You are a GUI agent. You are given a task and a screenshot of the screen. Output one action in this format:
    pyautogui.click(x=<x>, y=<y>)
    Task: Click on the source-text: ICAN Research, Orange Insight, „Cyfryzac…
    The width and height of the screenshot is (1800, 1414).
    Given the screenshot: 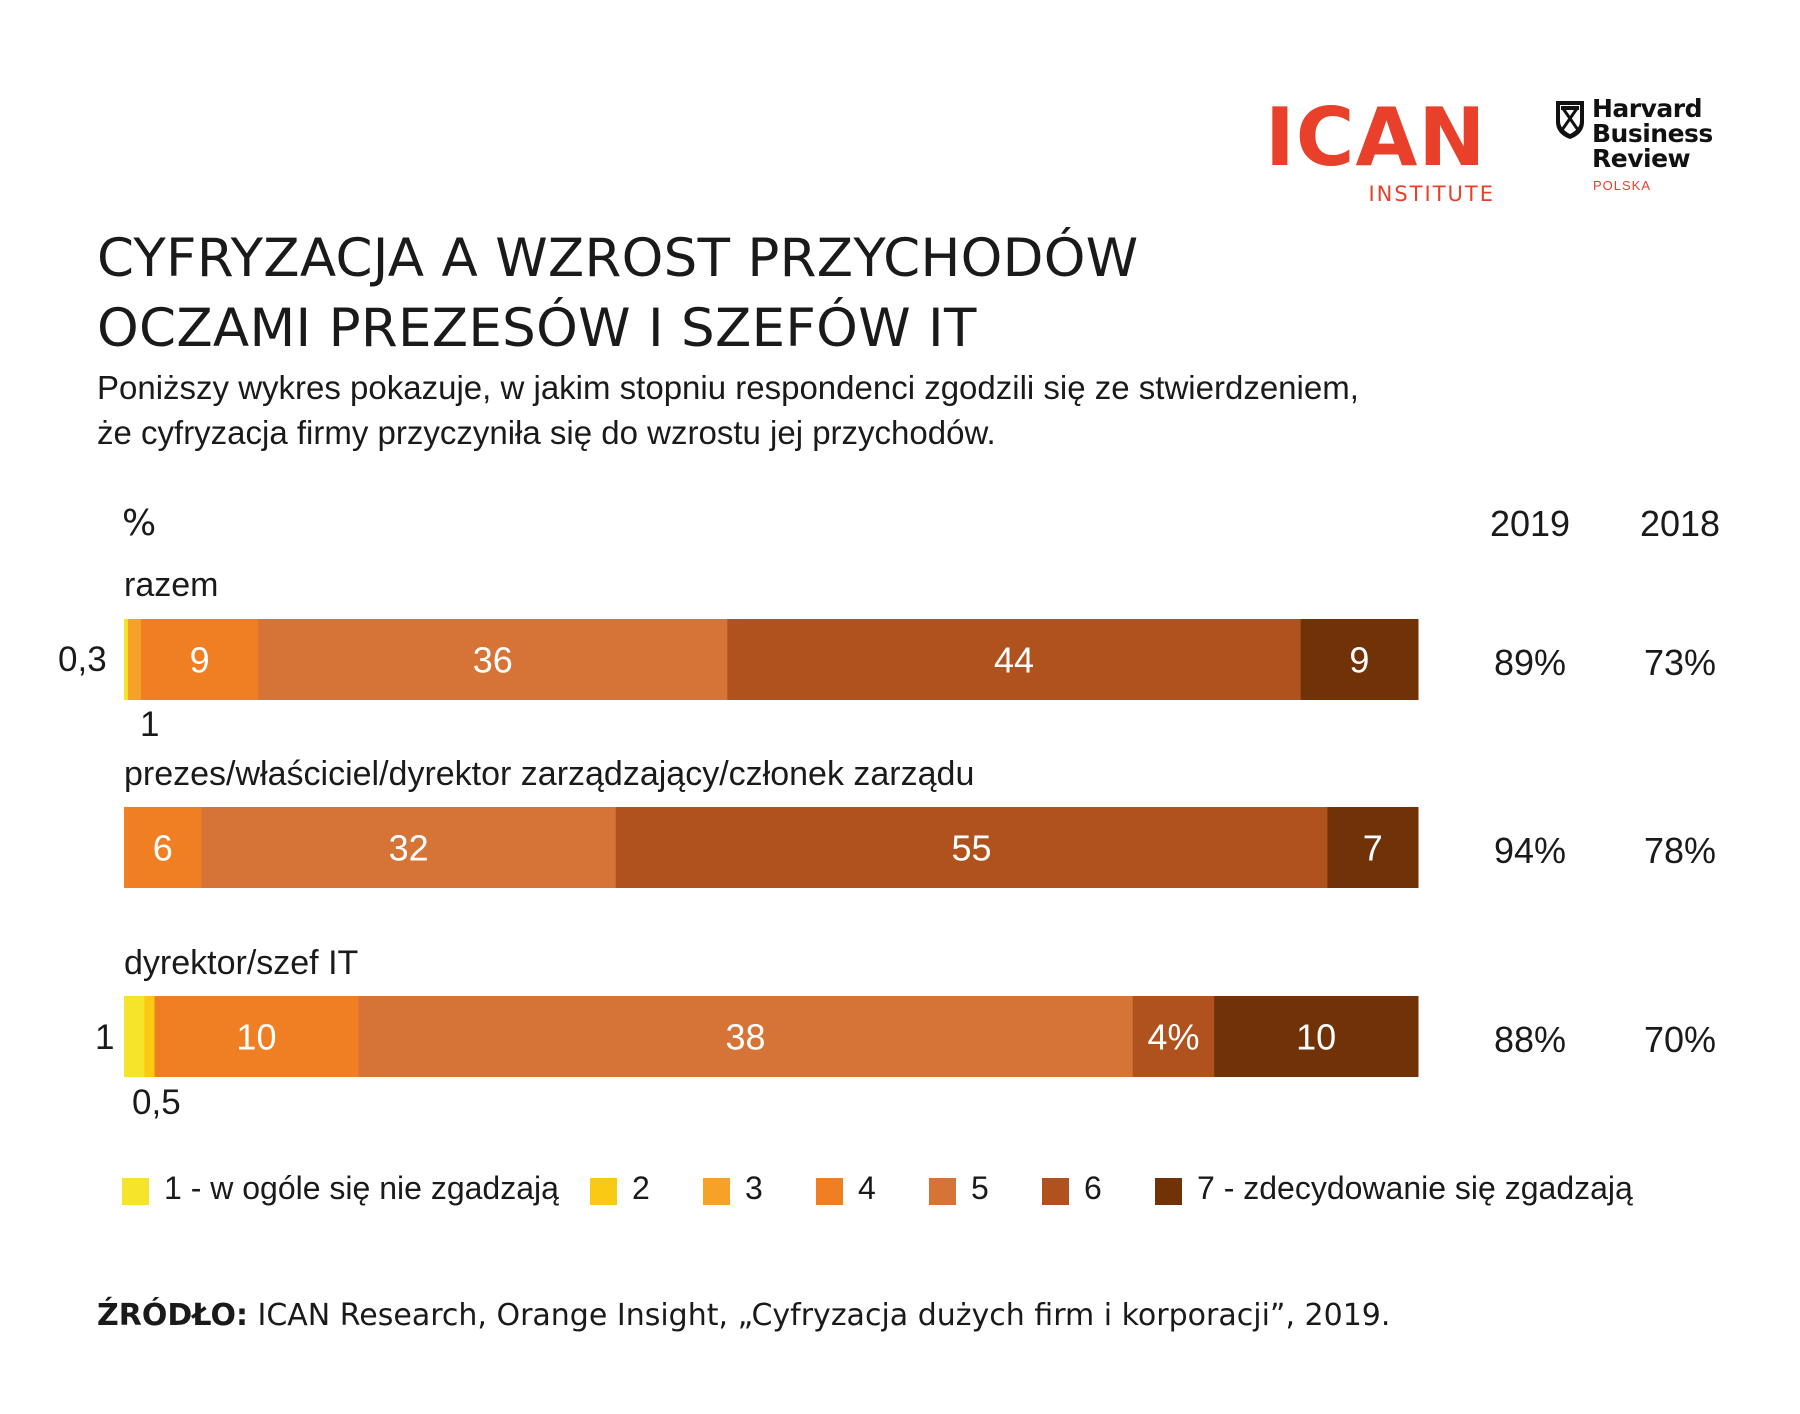 What is the action you would take?
    pyautogui.click(x=819, y=1315)
    